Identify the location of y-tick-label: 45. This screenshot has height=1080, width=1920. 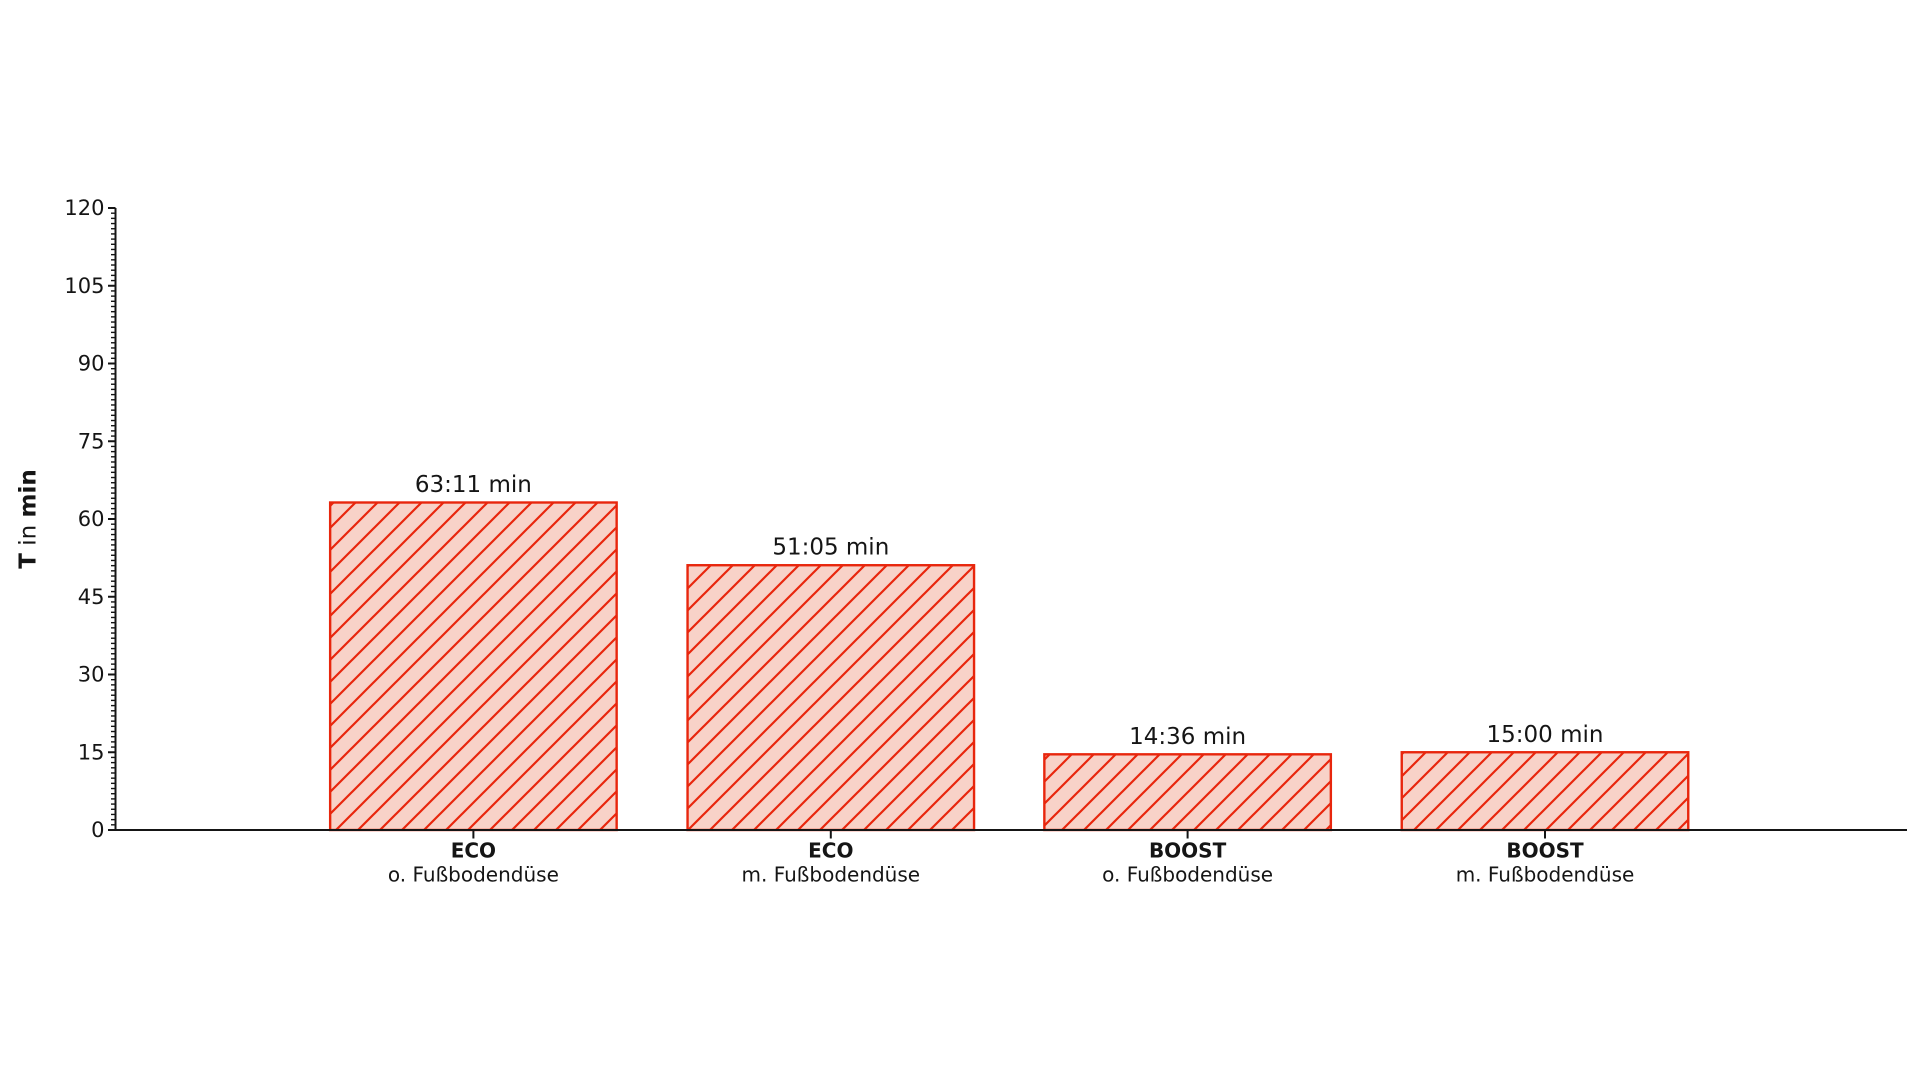
(91, 597).